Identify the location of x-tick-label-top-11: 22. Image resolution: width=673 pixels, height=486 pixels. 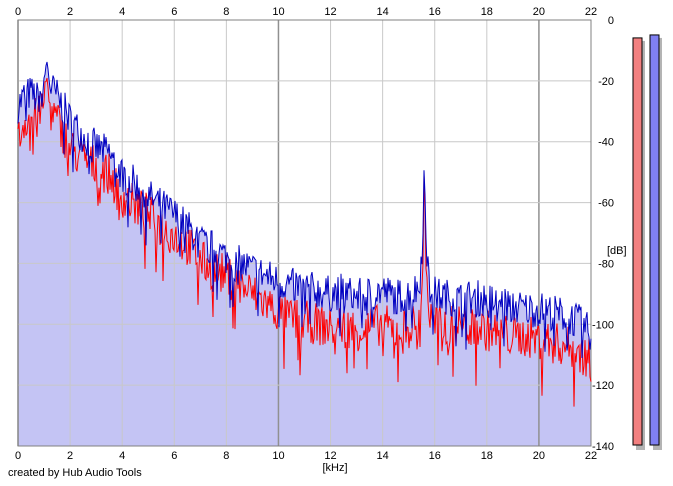
(591, 12).